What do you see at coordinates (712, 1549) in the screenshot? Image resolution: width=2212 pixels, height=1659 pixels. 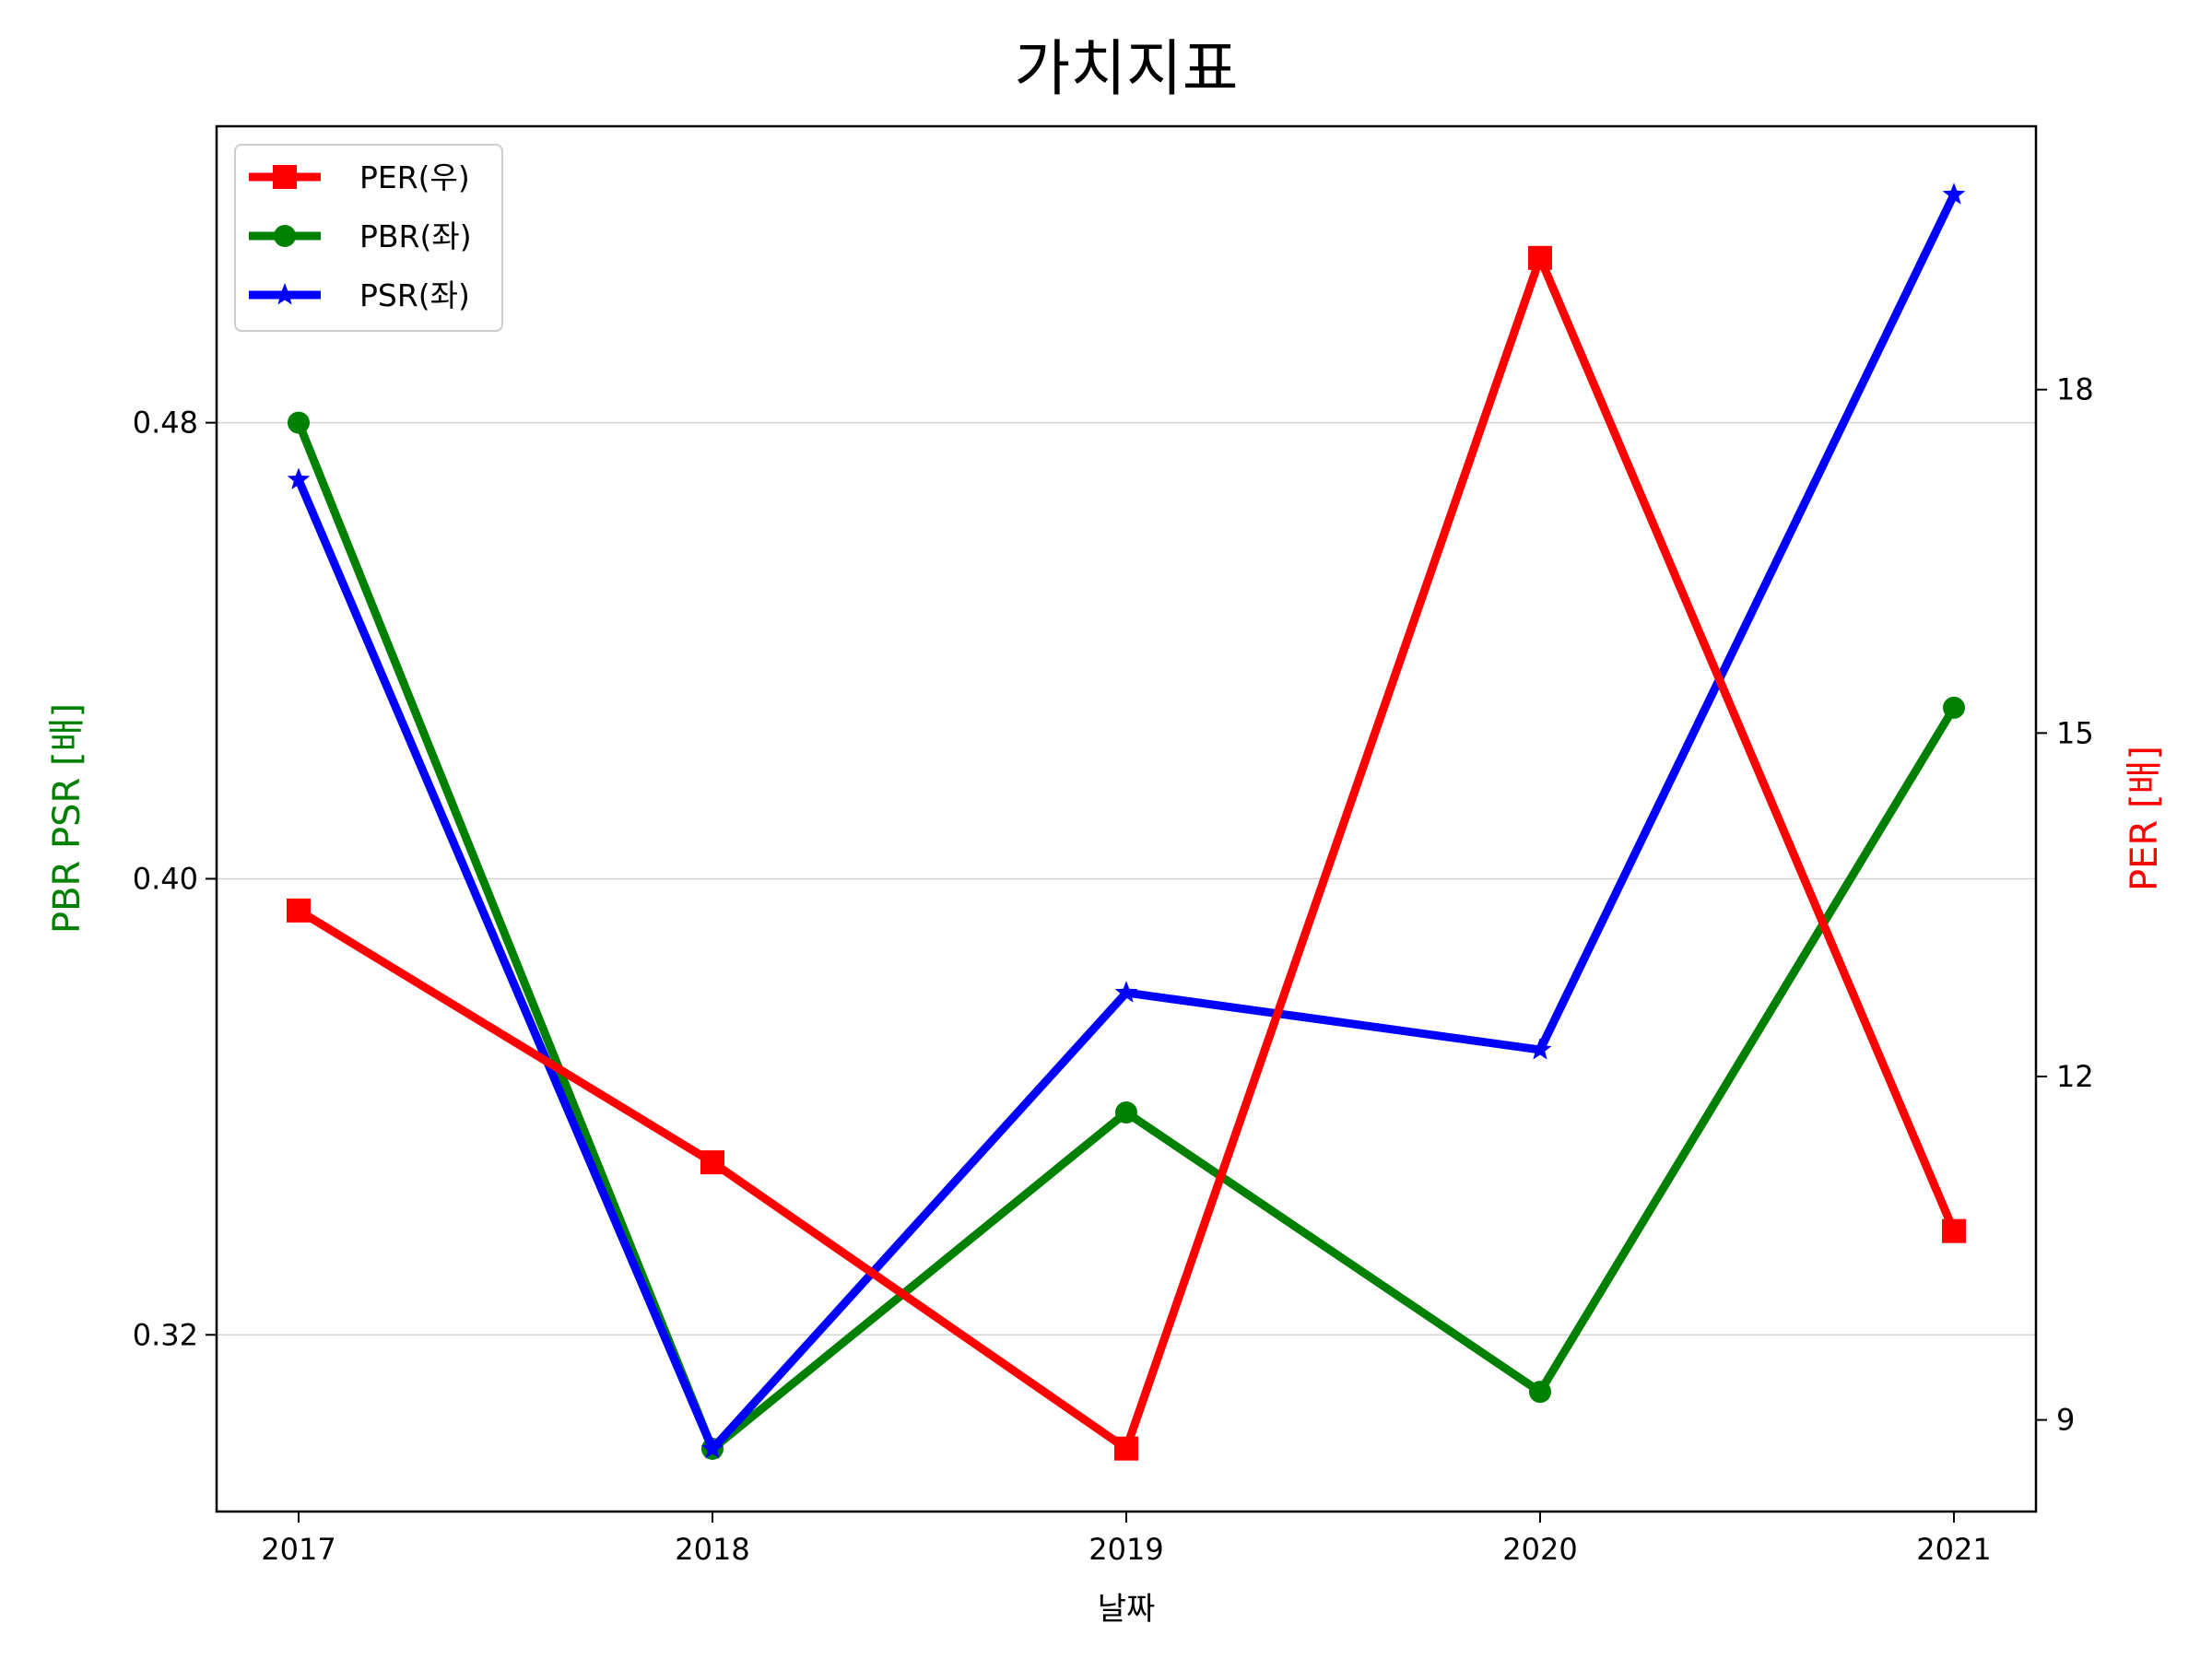 I see `x-tick-label: 2018` at bounding box center [712, 1549].